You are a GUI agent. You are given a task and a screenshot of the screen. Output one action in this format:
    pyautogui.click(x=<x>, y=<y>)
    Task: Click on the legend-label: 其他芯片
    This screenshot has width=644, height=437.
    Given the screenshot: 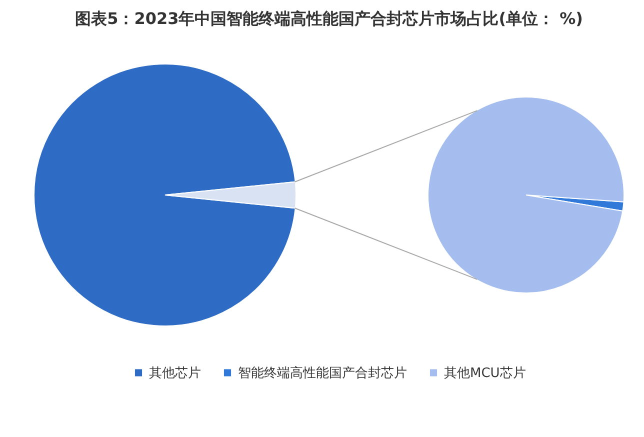 What is the action you would take?
    pyautogui.click(x=175, y=373)
    